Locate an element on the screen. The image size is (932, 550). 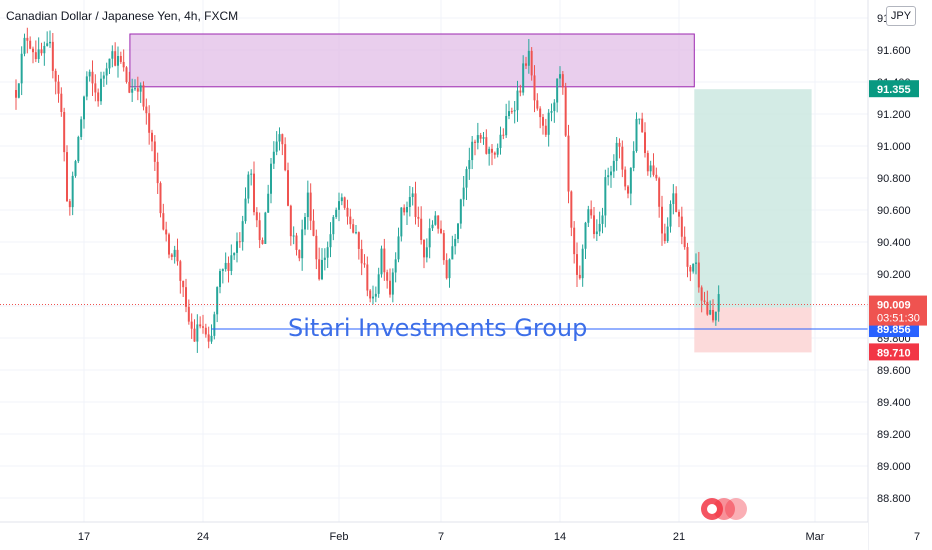
y-tick-label: 91.600 is located at coordinates (894, 51).